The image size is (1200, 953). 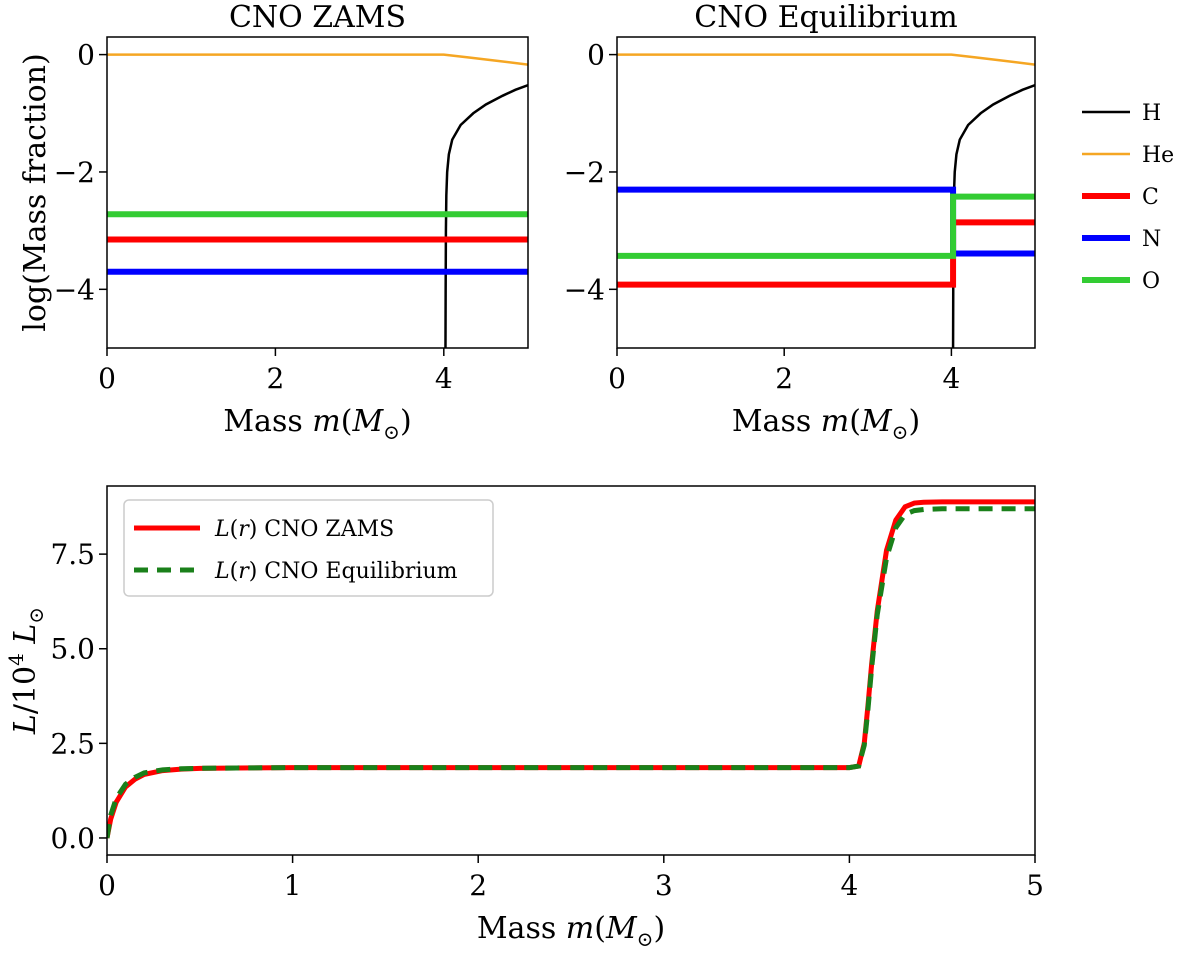 I want to click on y-tick-label: 0.0, so click(x=72, y=838).